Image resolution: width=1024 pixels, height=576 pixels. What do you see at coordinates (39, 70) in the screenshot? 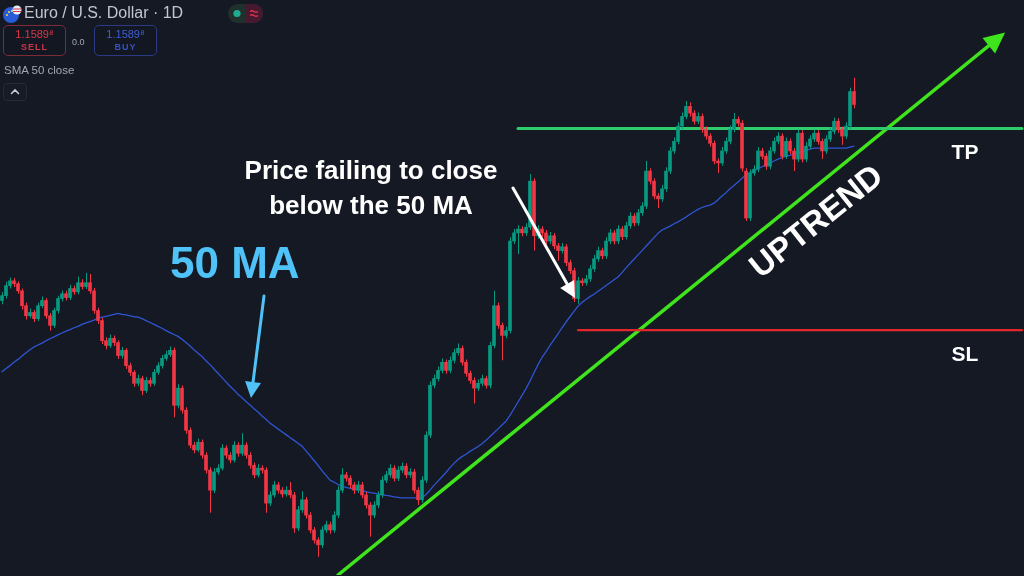
I see `text: SMA 50 close` at bounding box center [39, 70].